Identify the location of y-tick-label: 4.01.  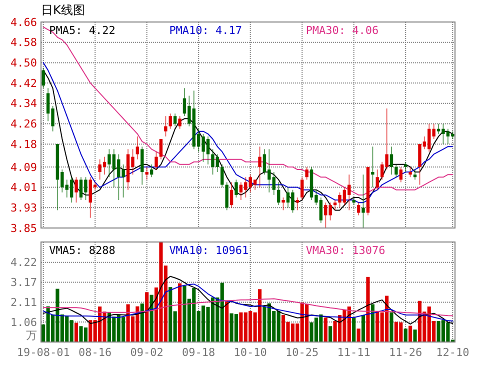
(23, 187).